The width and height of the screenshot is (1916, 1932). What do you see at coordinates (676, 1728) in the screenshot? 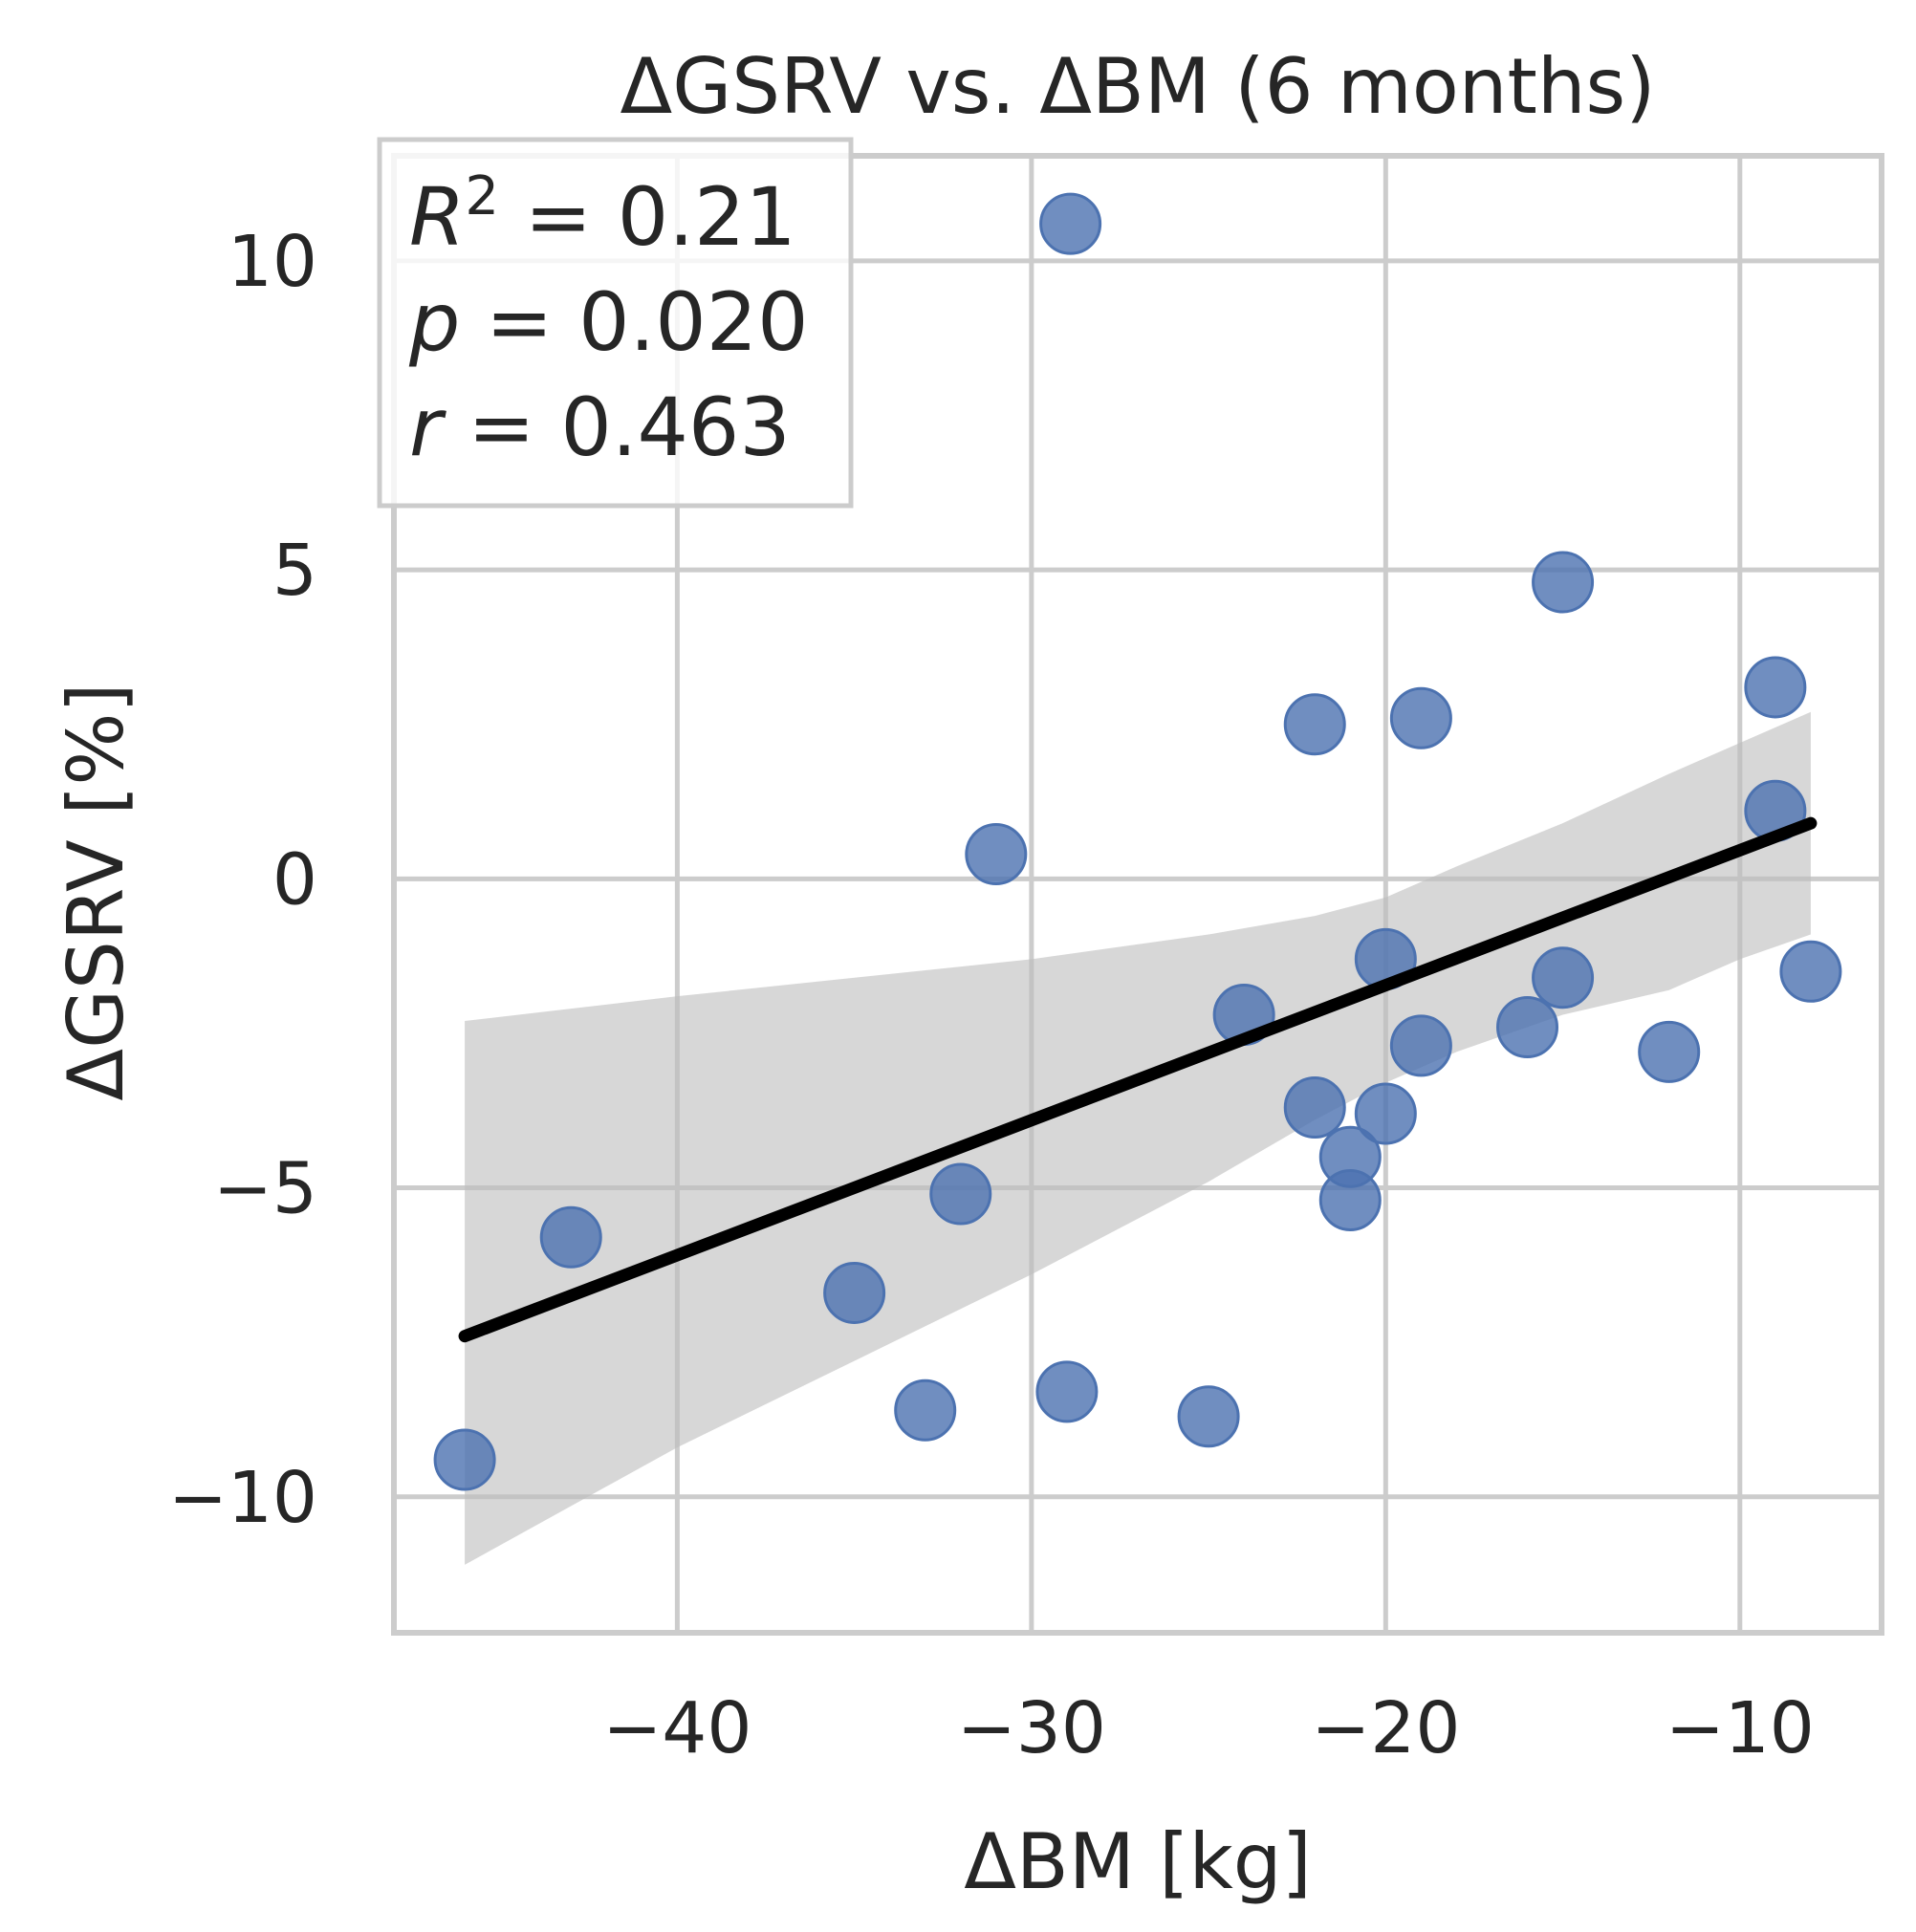
I see `x-tick-label: −40` at bounding box center [676, 1728].